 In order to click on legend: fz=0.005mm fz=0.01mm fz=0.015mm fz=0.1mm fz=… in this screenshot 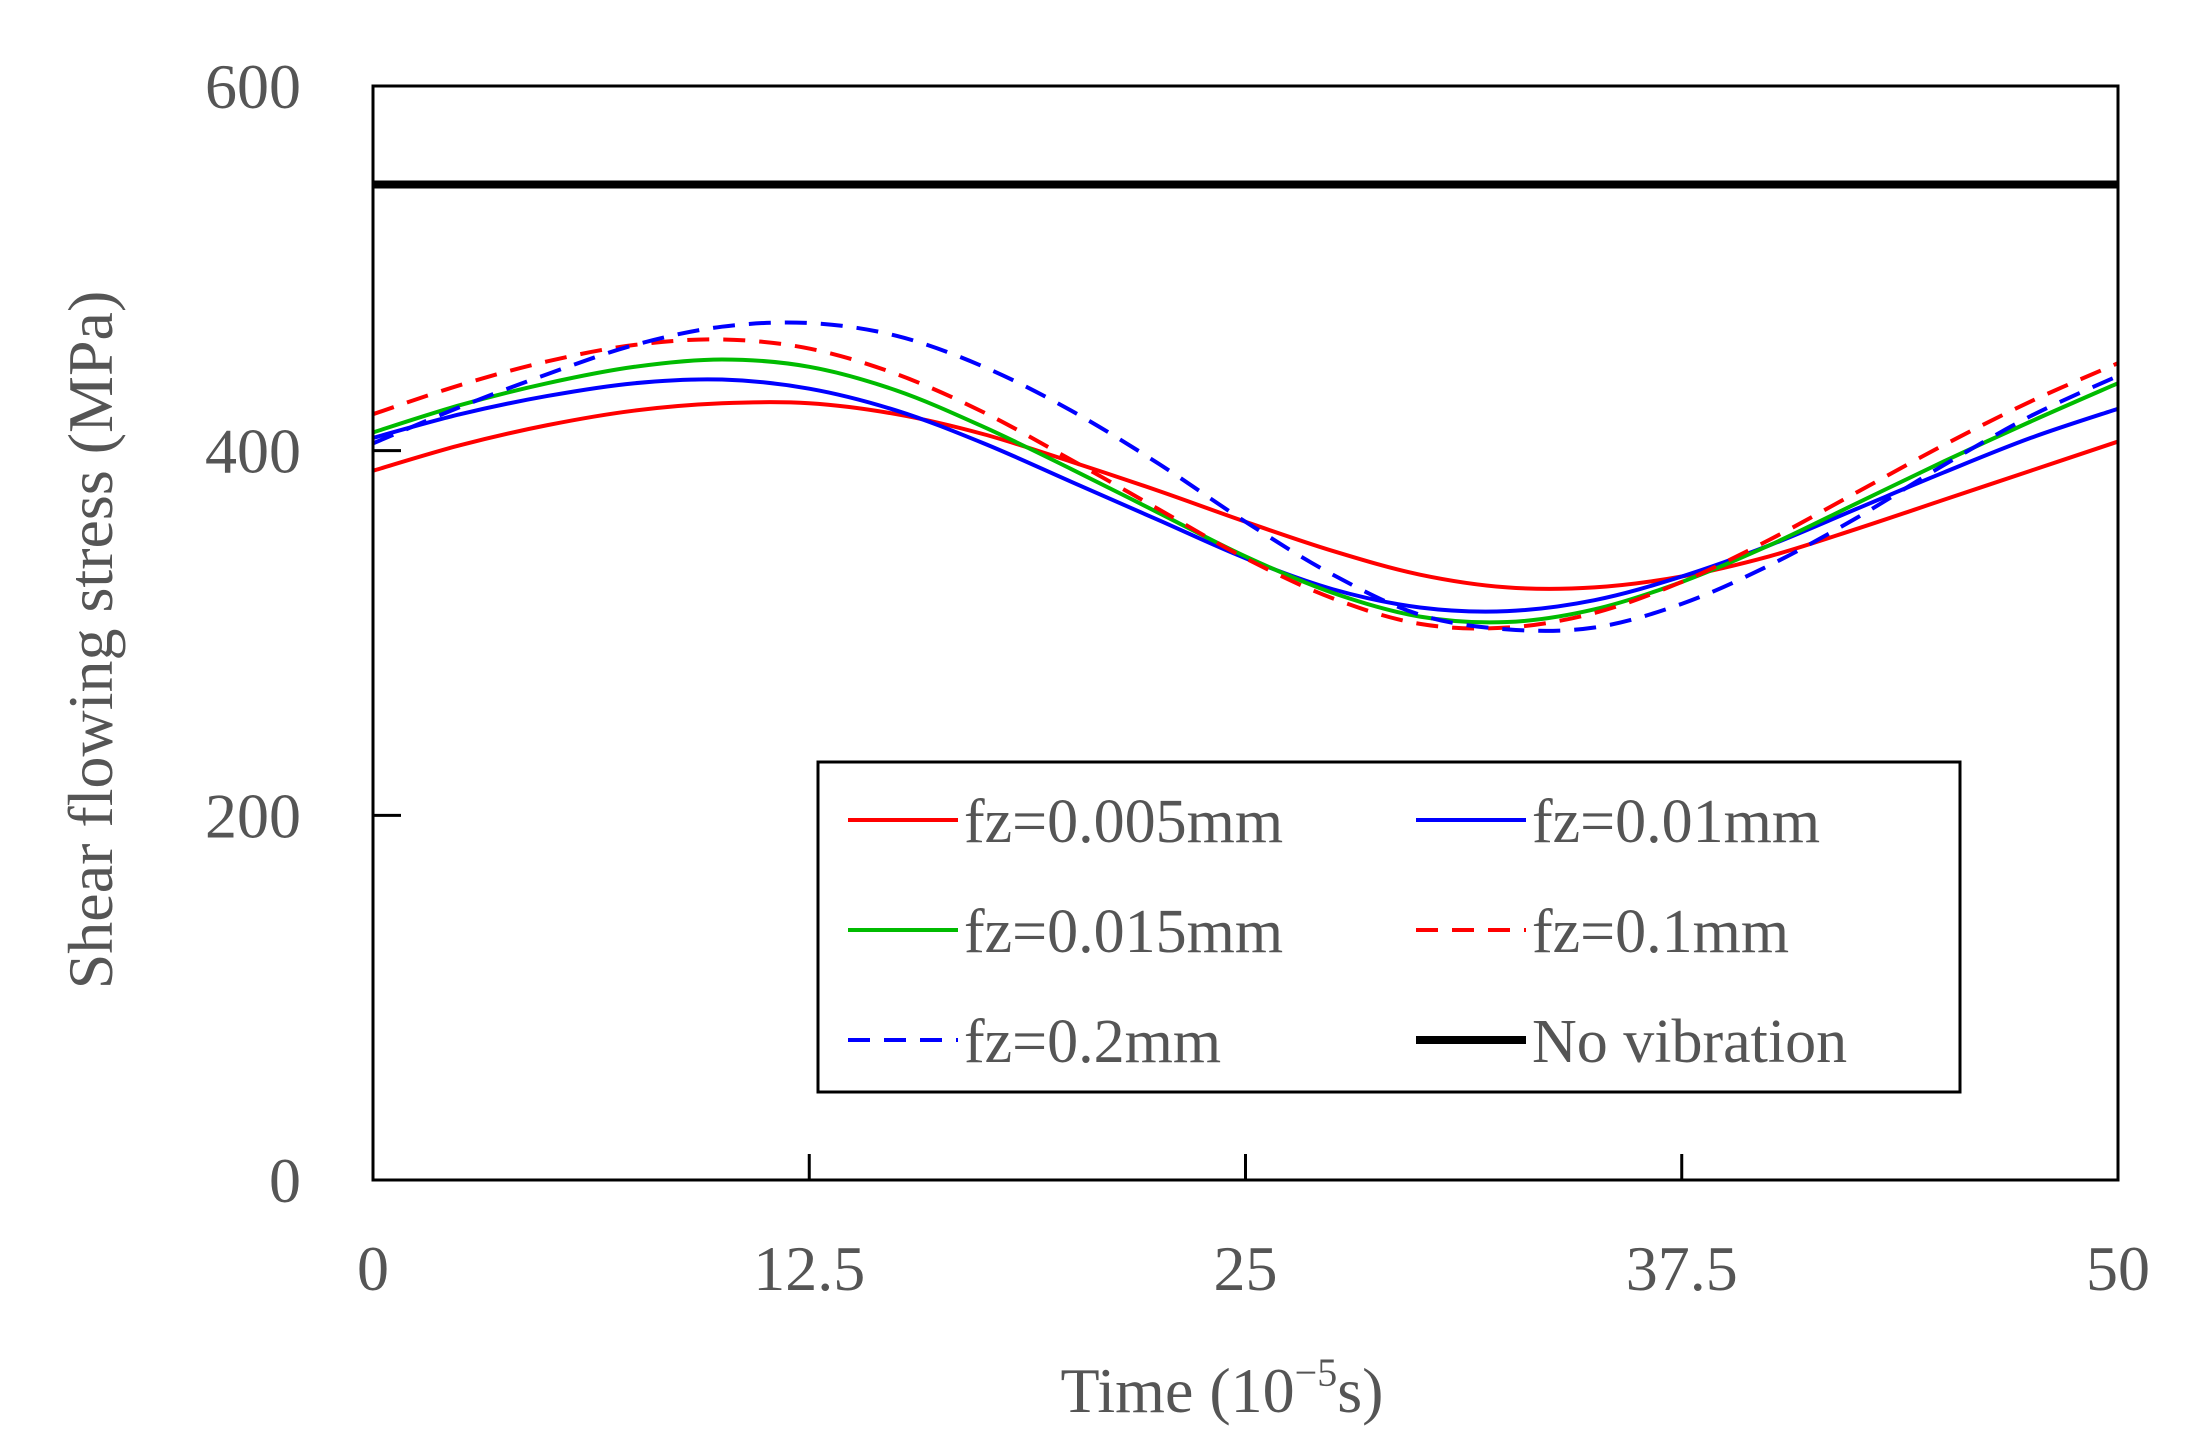, I will do `click(1389, 927)`.